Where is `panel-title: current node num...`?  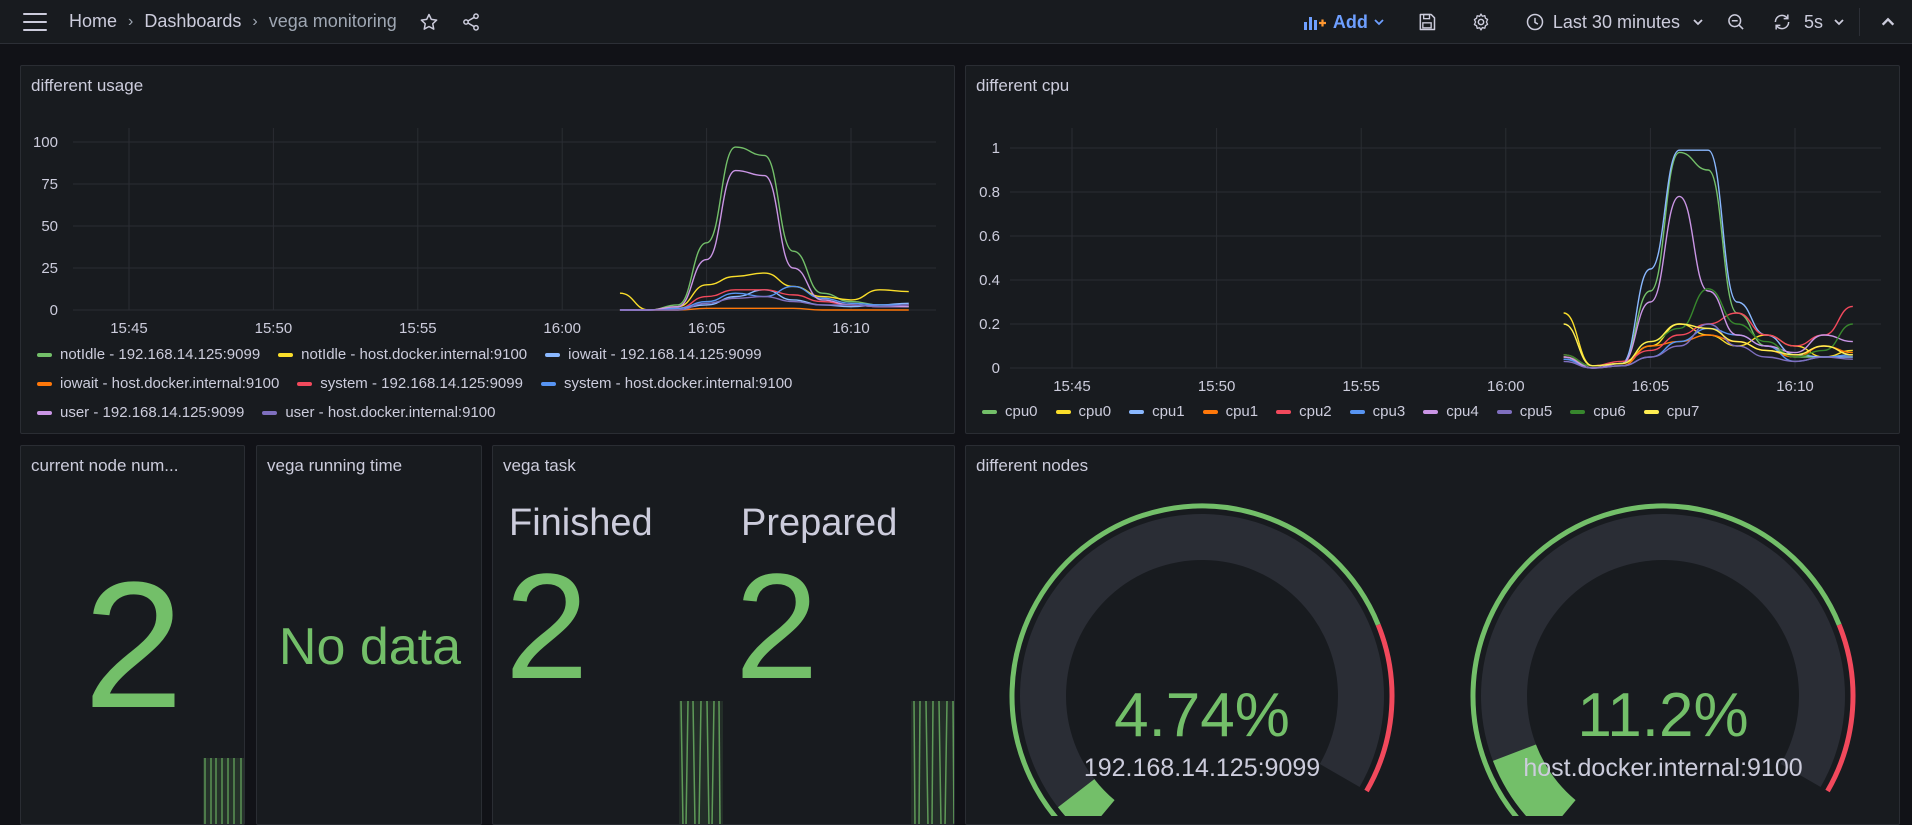
panel-title: current node num... is located at coordinates (105, 465).